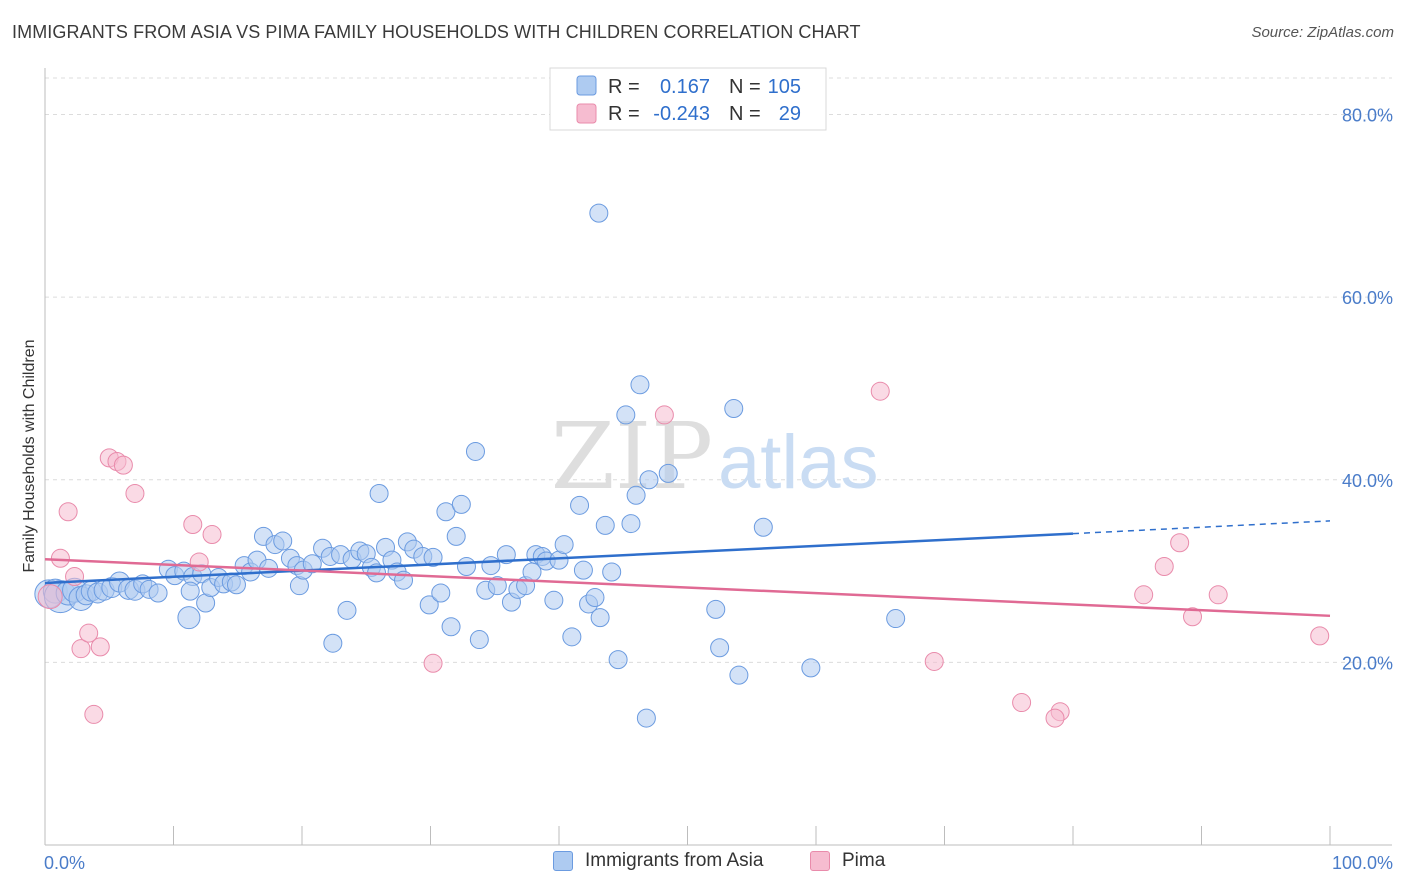 This screenshot has width=1406, height=892. I want to click on legend-r-label-1: R =, so click(624, 87).